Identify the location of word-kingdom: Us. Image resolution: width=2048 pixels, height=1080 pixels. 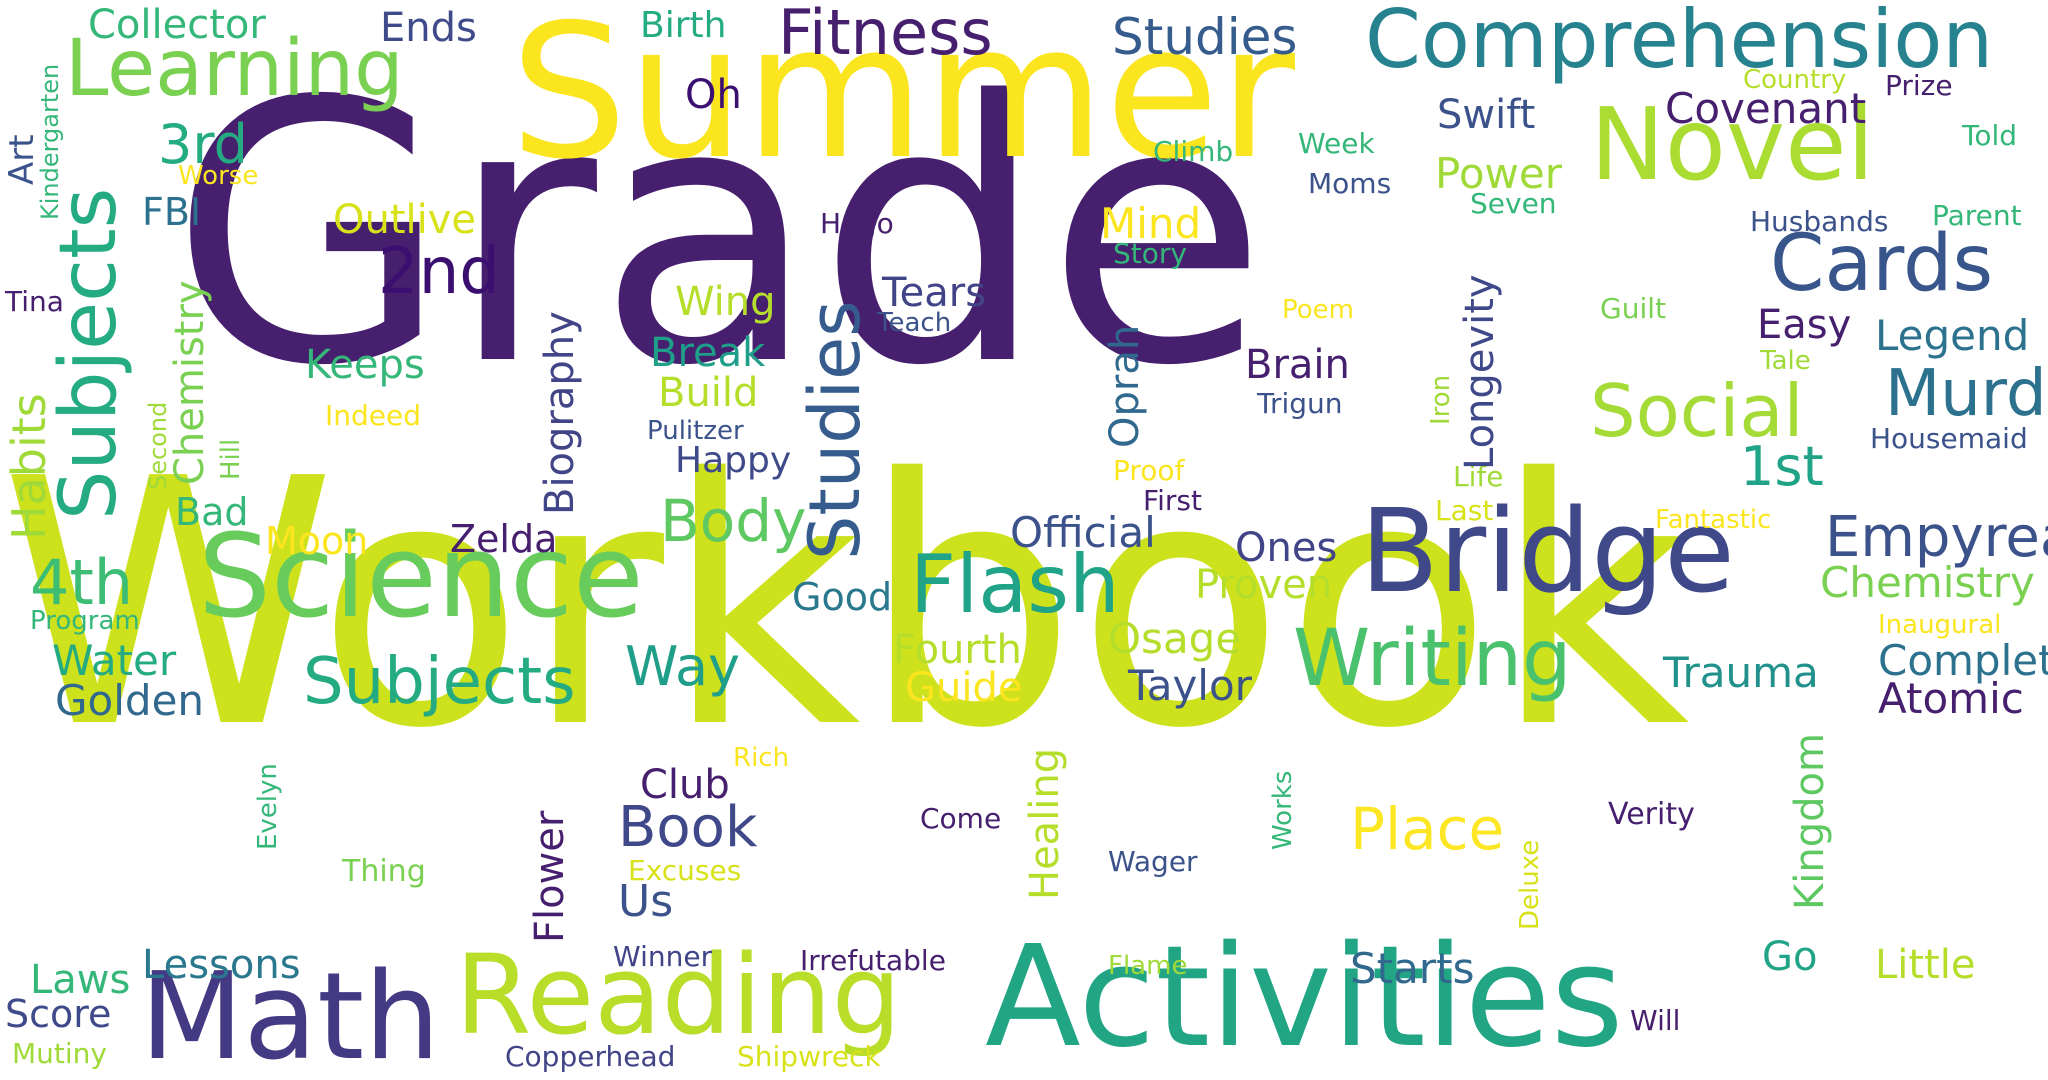
(646, 901).